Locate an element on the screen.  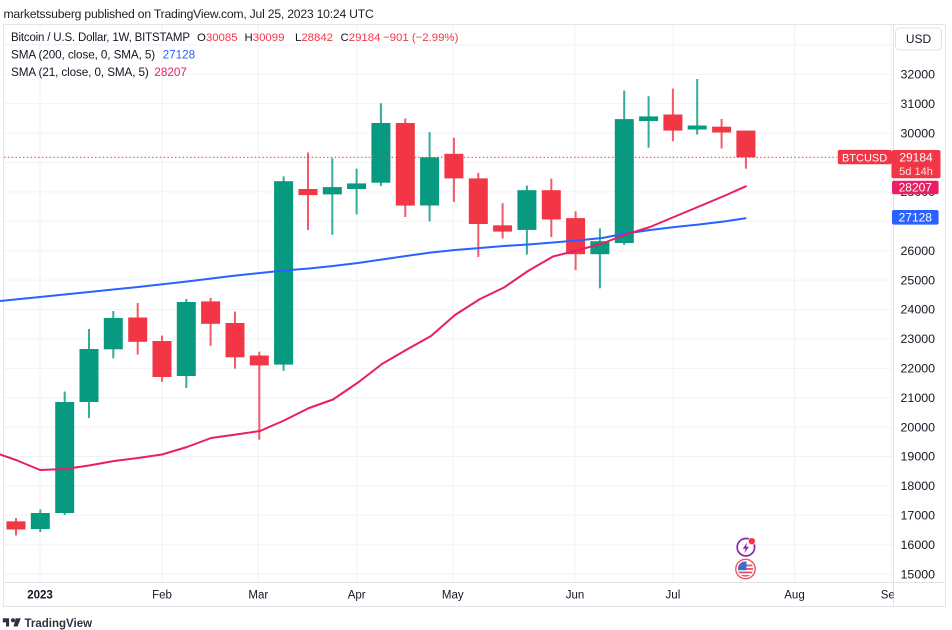
svg-text: Apr is located at coordinates (357, 596).